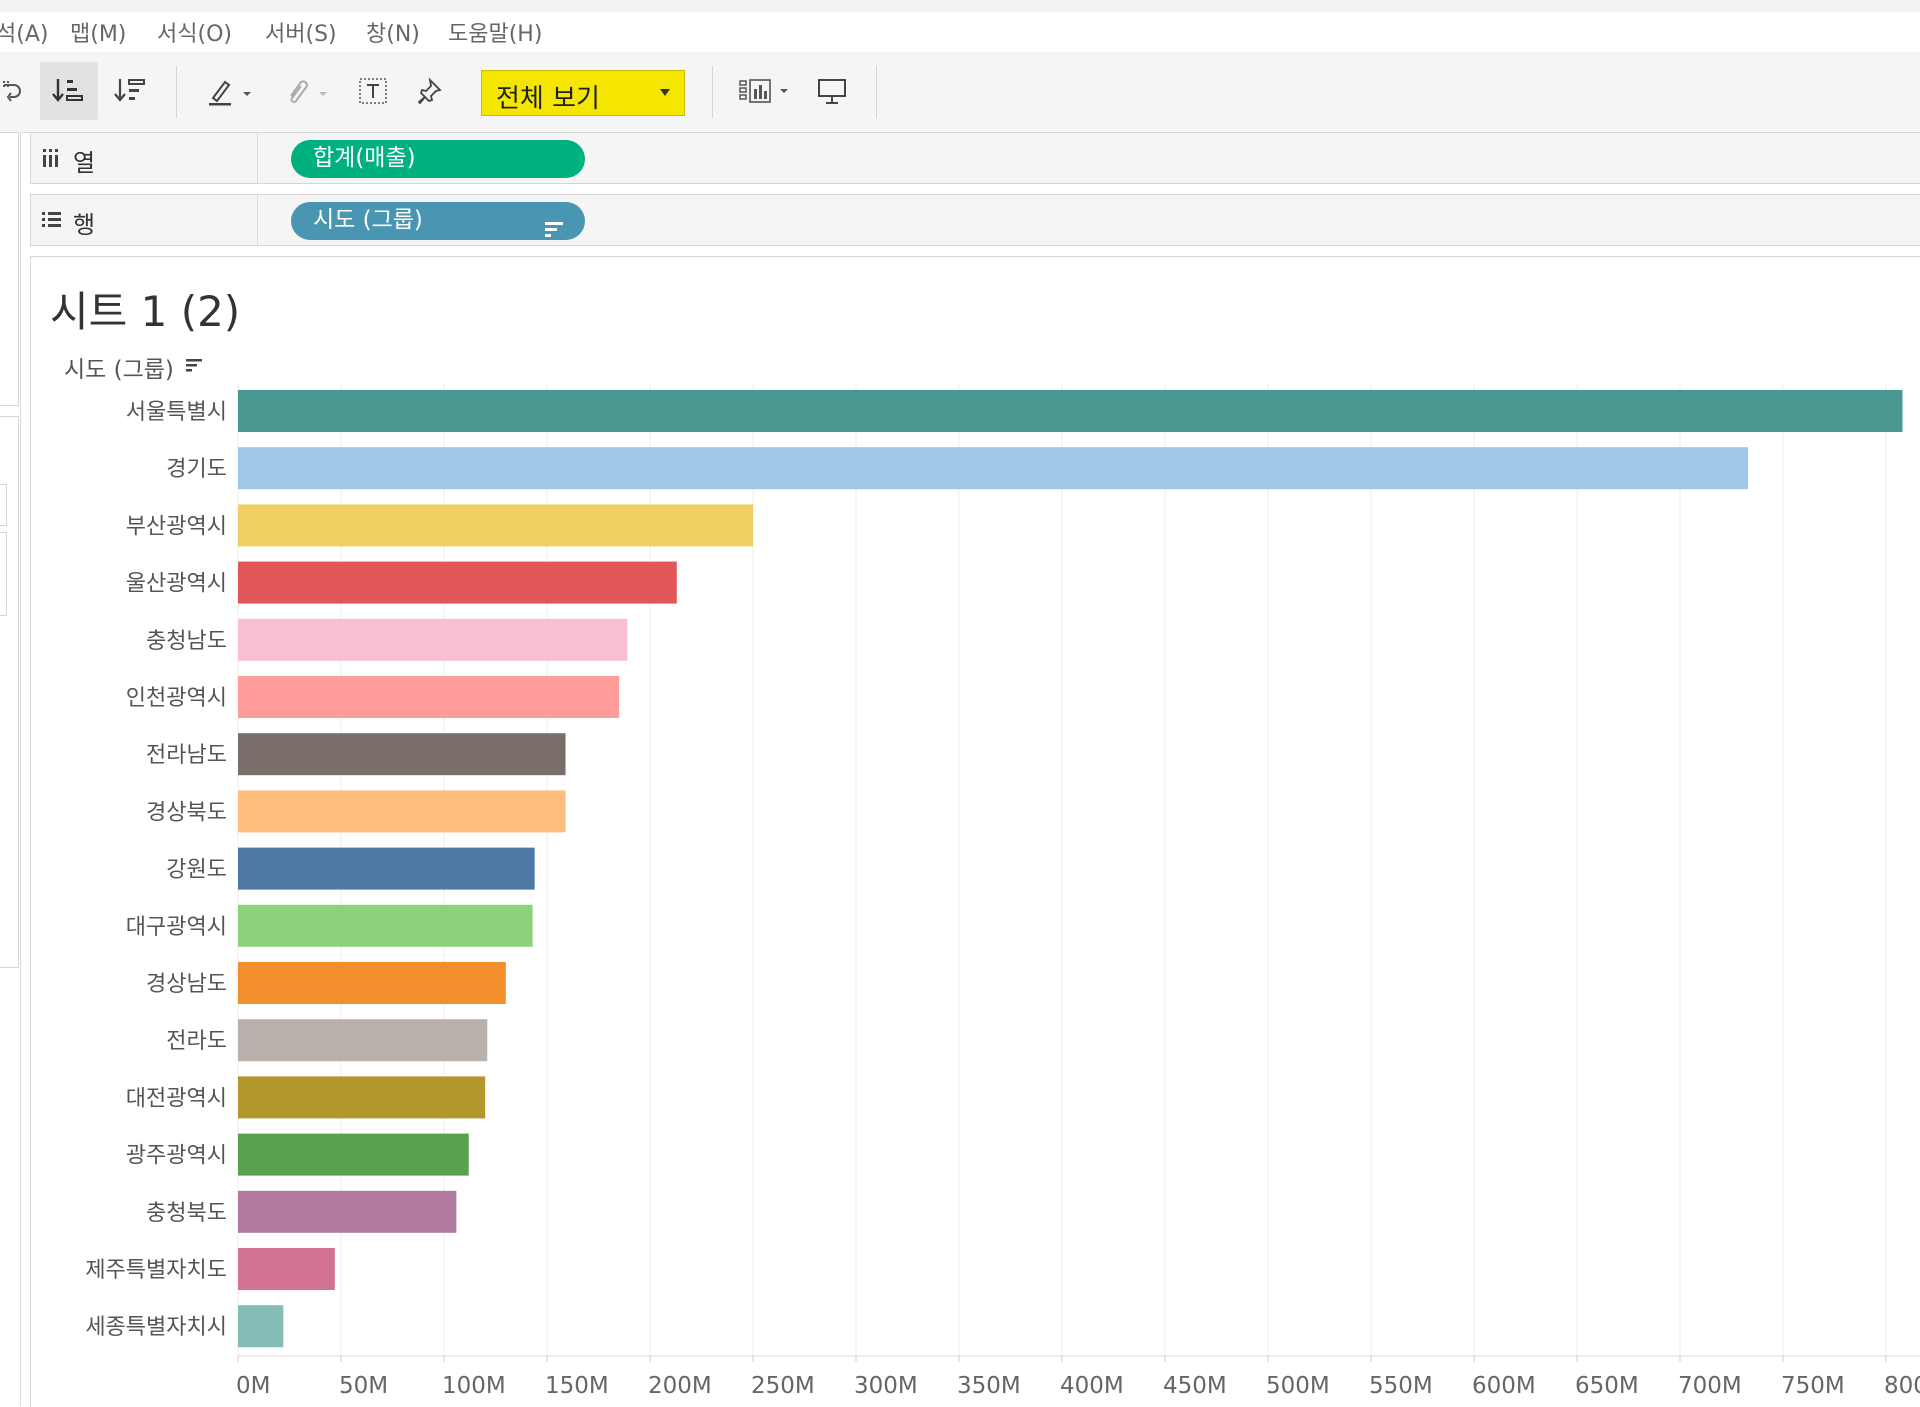 This screenshot has width=1920, height=1407. What do you see at coordinates (196, 1041) in the screenshot?
I see `category-label: 전라도` at bounding box center [196, 1041].